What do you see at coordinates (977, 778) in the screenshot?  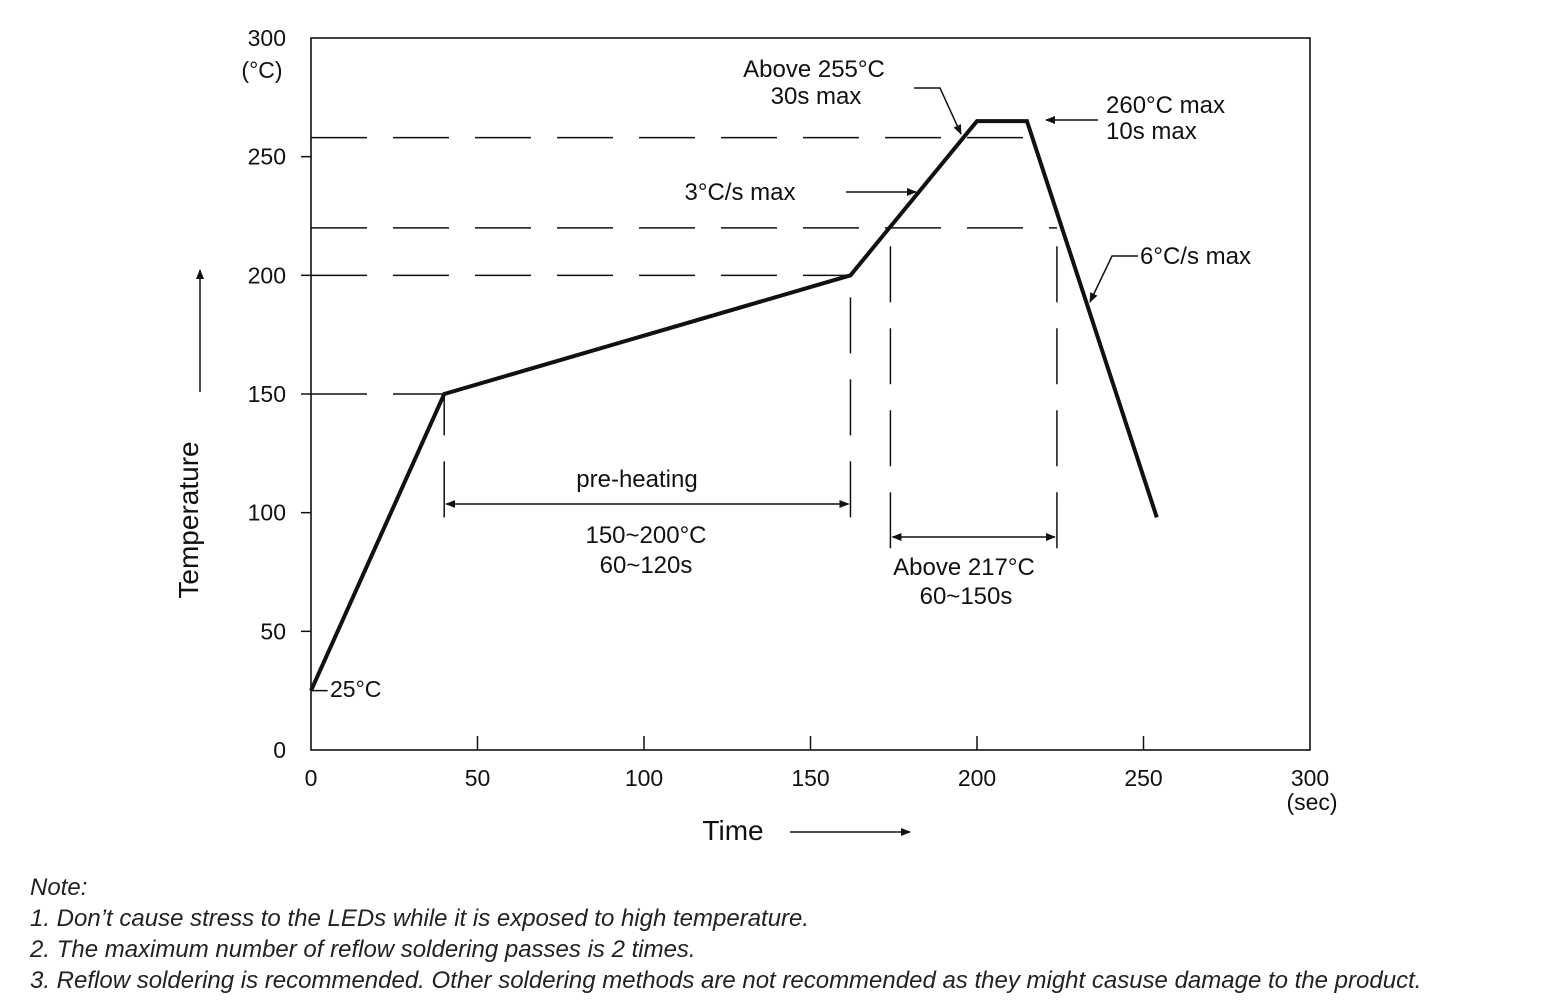 I see `x-tick-label-200: 200` at bounding box center [977, 778].